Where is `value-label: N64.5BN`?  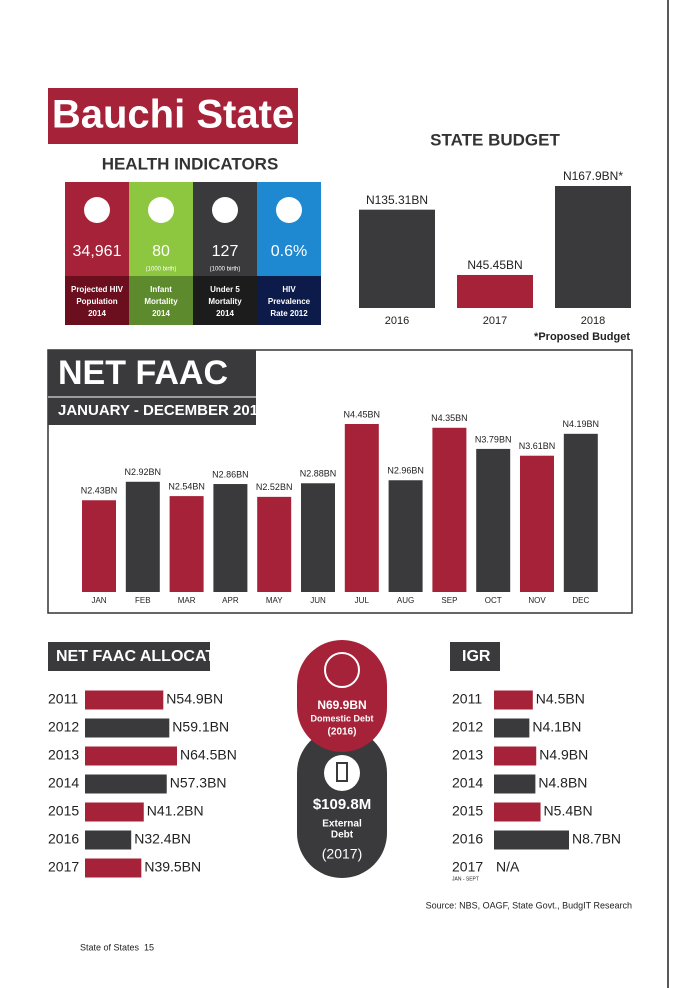
value-label: N64.5BN is located at coordinates (208, 755).